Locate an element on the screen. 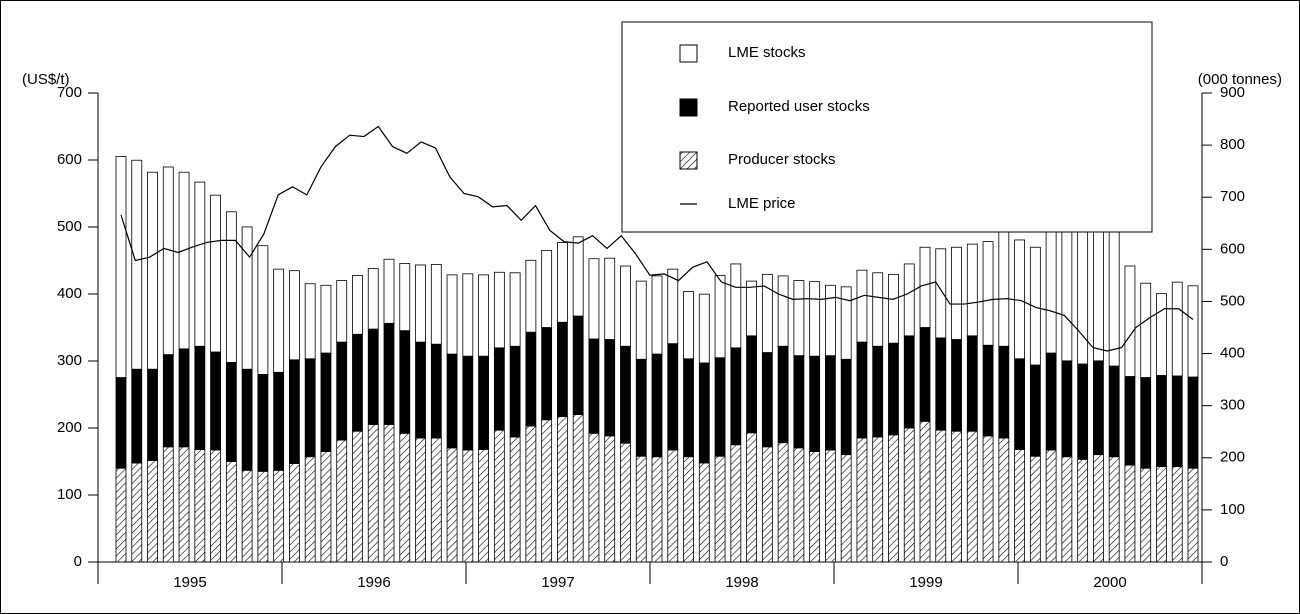 This screenshot has height=614, width=1300. y-tick-label: 200 is located at coordinates (69, 427).